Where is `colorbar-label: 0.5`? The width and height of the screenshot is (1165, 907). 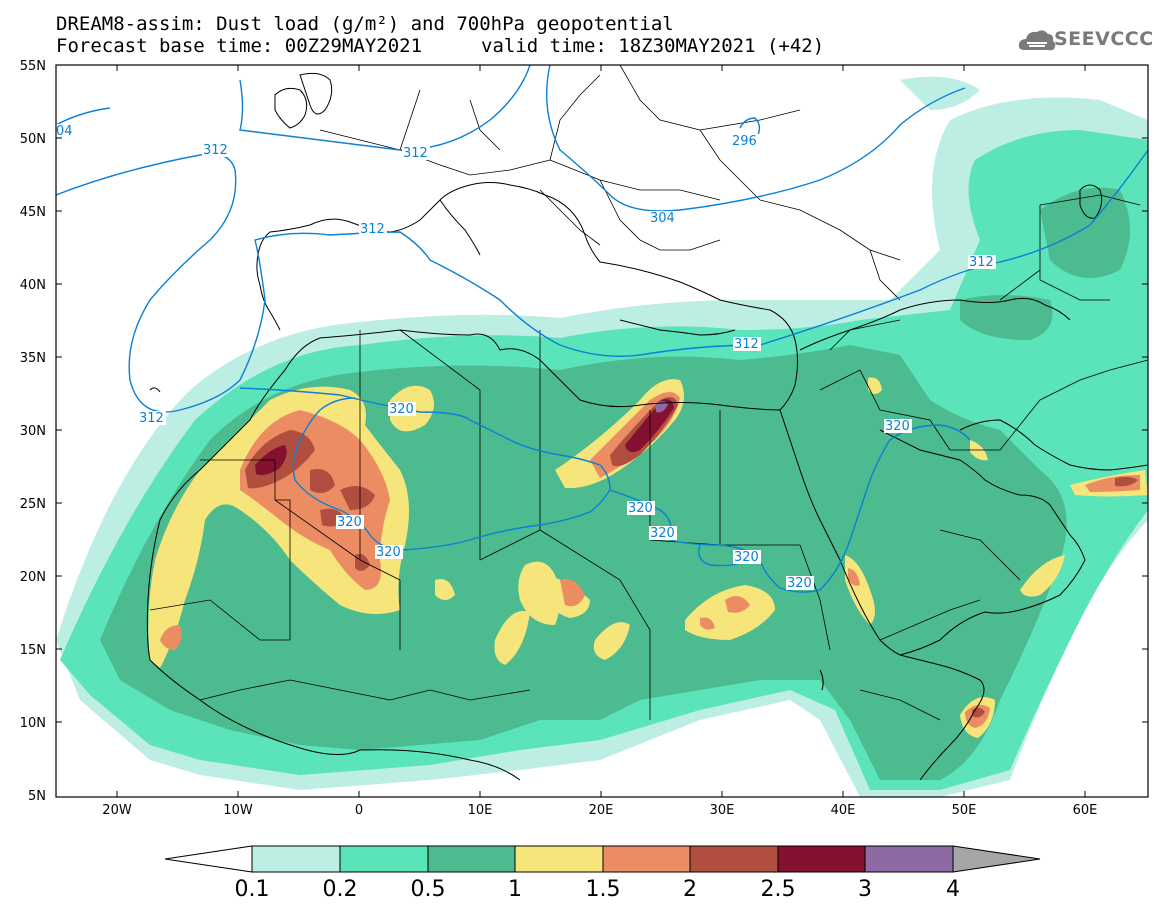 colorbar-label: 0.5 is located at coordinates (428, 889).